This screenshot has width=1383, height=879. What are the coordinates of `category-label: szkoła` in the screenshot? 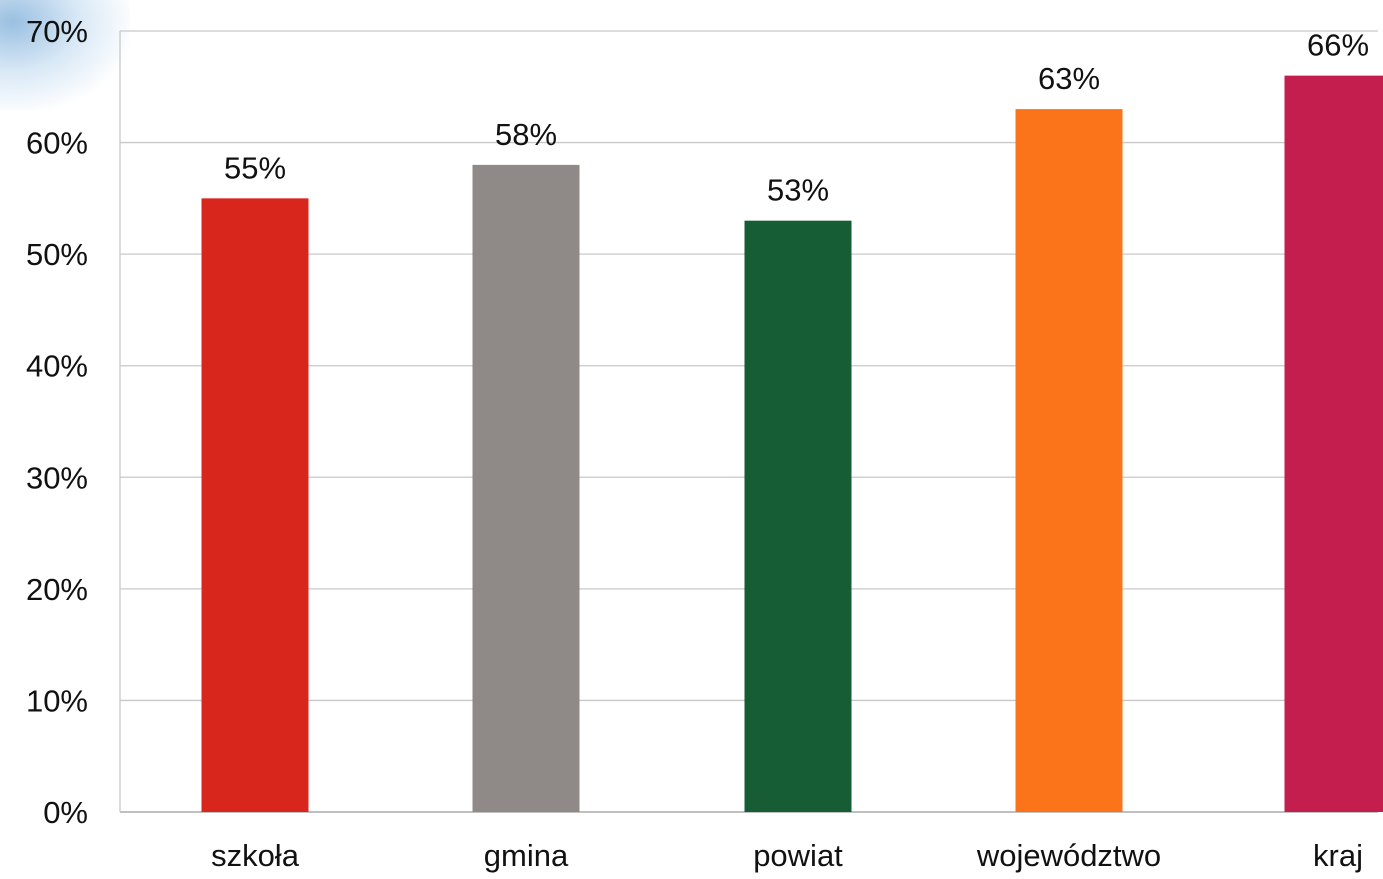 It's located at (255, 855).